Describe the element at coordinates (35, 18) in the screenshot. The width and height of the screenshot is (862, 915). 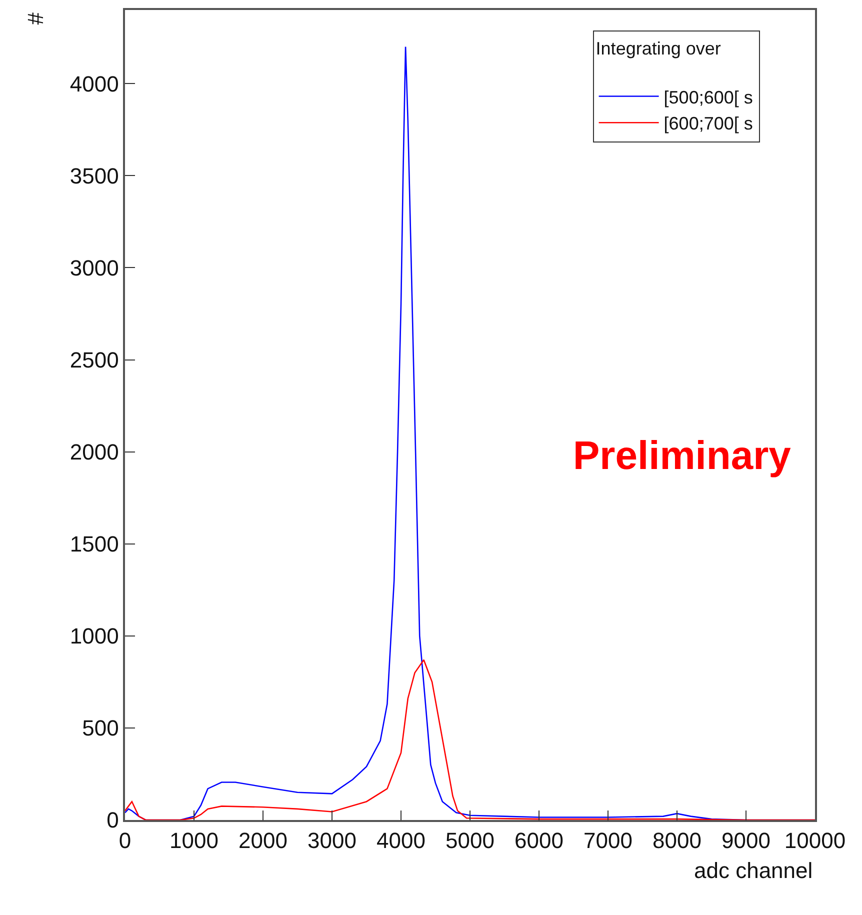
I see `y-axis-title: #` at that location.